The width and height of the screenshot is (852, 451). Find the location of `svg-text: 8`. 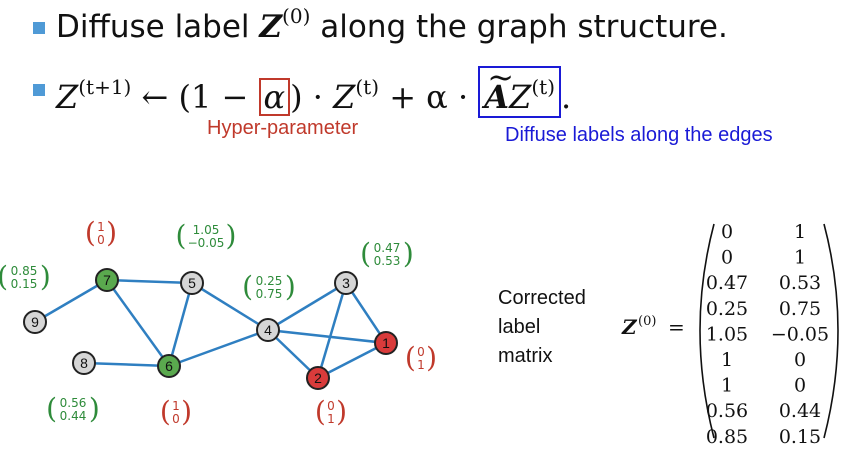

svg-text: 8 is located at coordinates (84, 363).